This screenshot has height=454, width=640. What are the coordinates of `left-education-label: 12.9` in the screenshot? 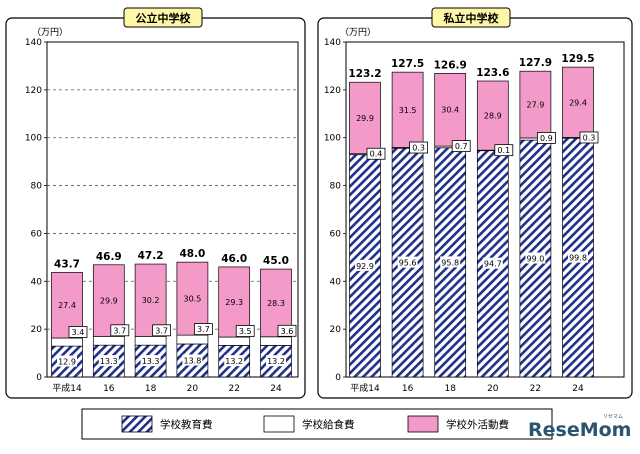 It's located at (67, 362).